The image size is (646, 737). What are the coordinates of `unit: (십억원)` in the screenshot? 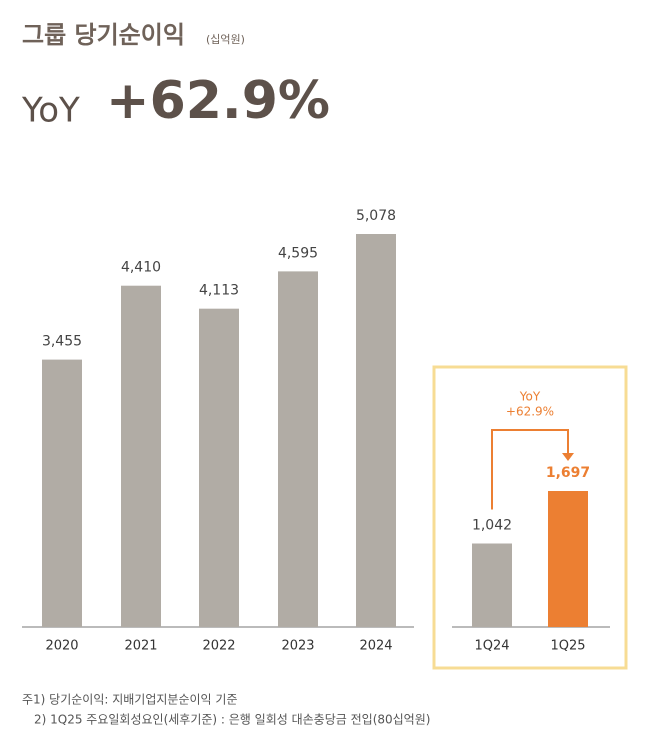 It's located at (225, 39).